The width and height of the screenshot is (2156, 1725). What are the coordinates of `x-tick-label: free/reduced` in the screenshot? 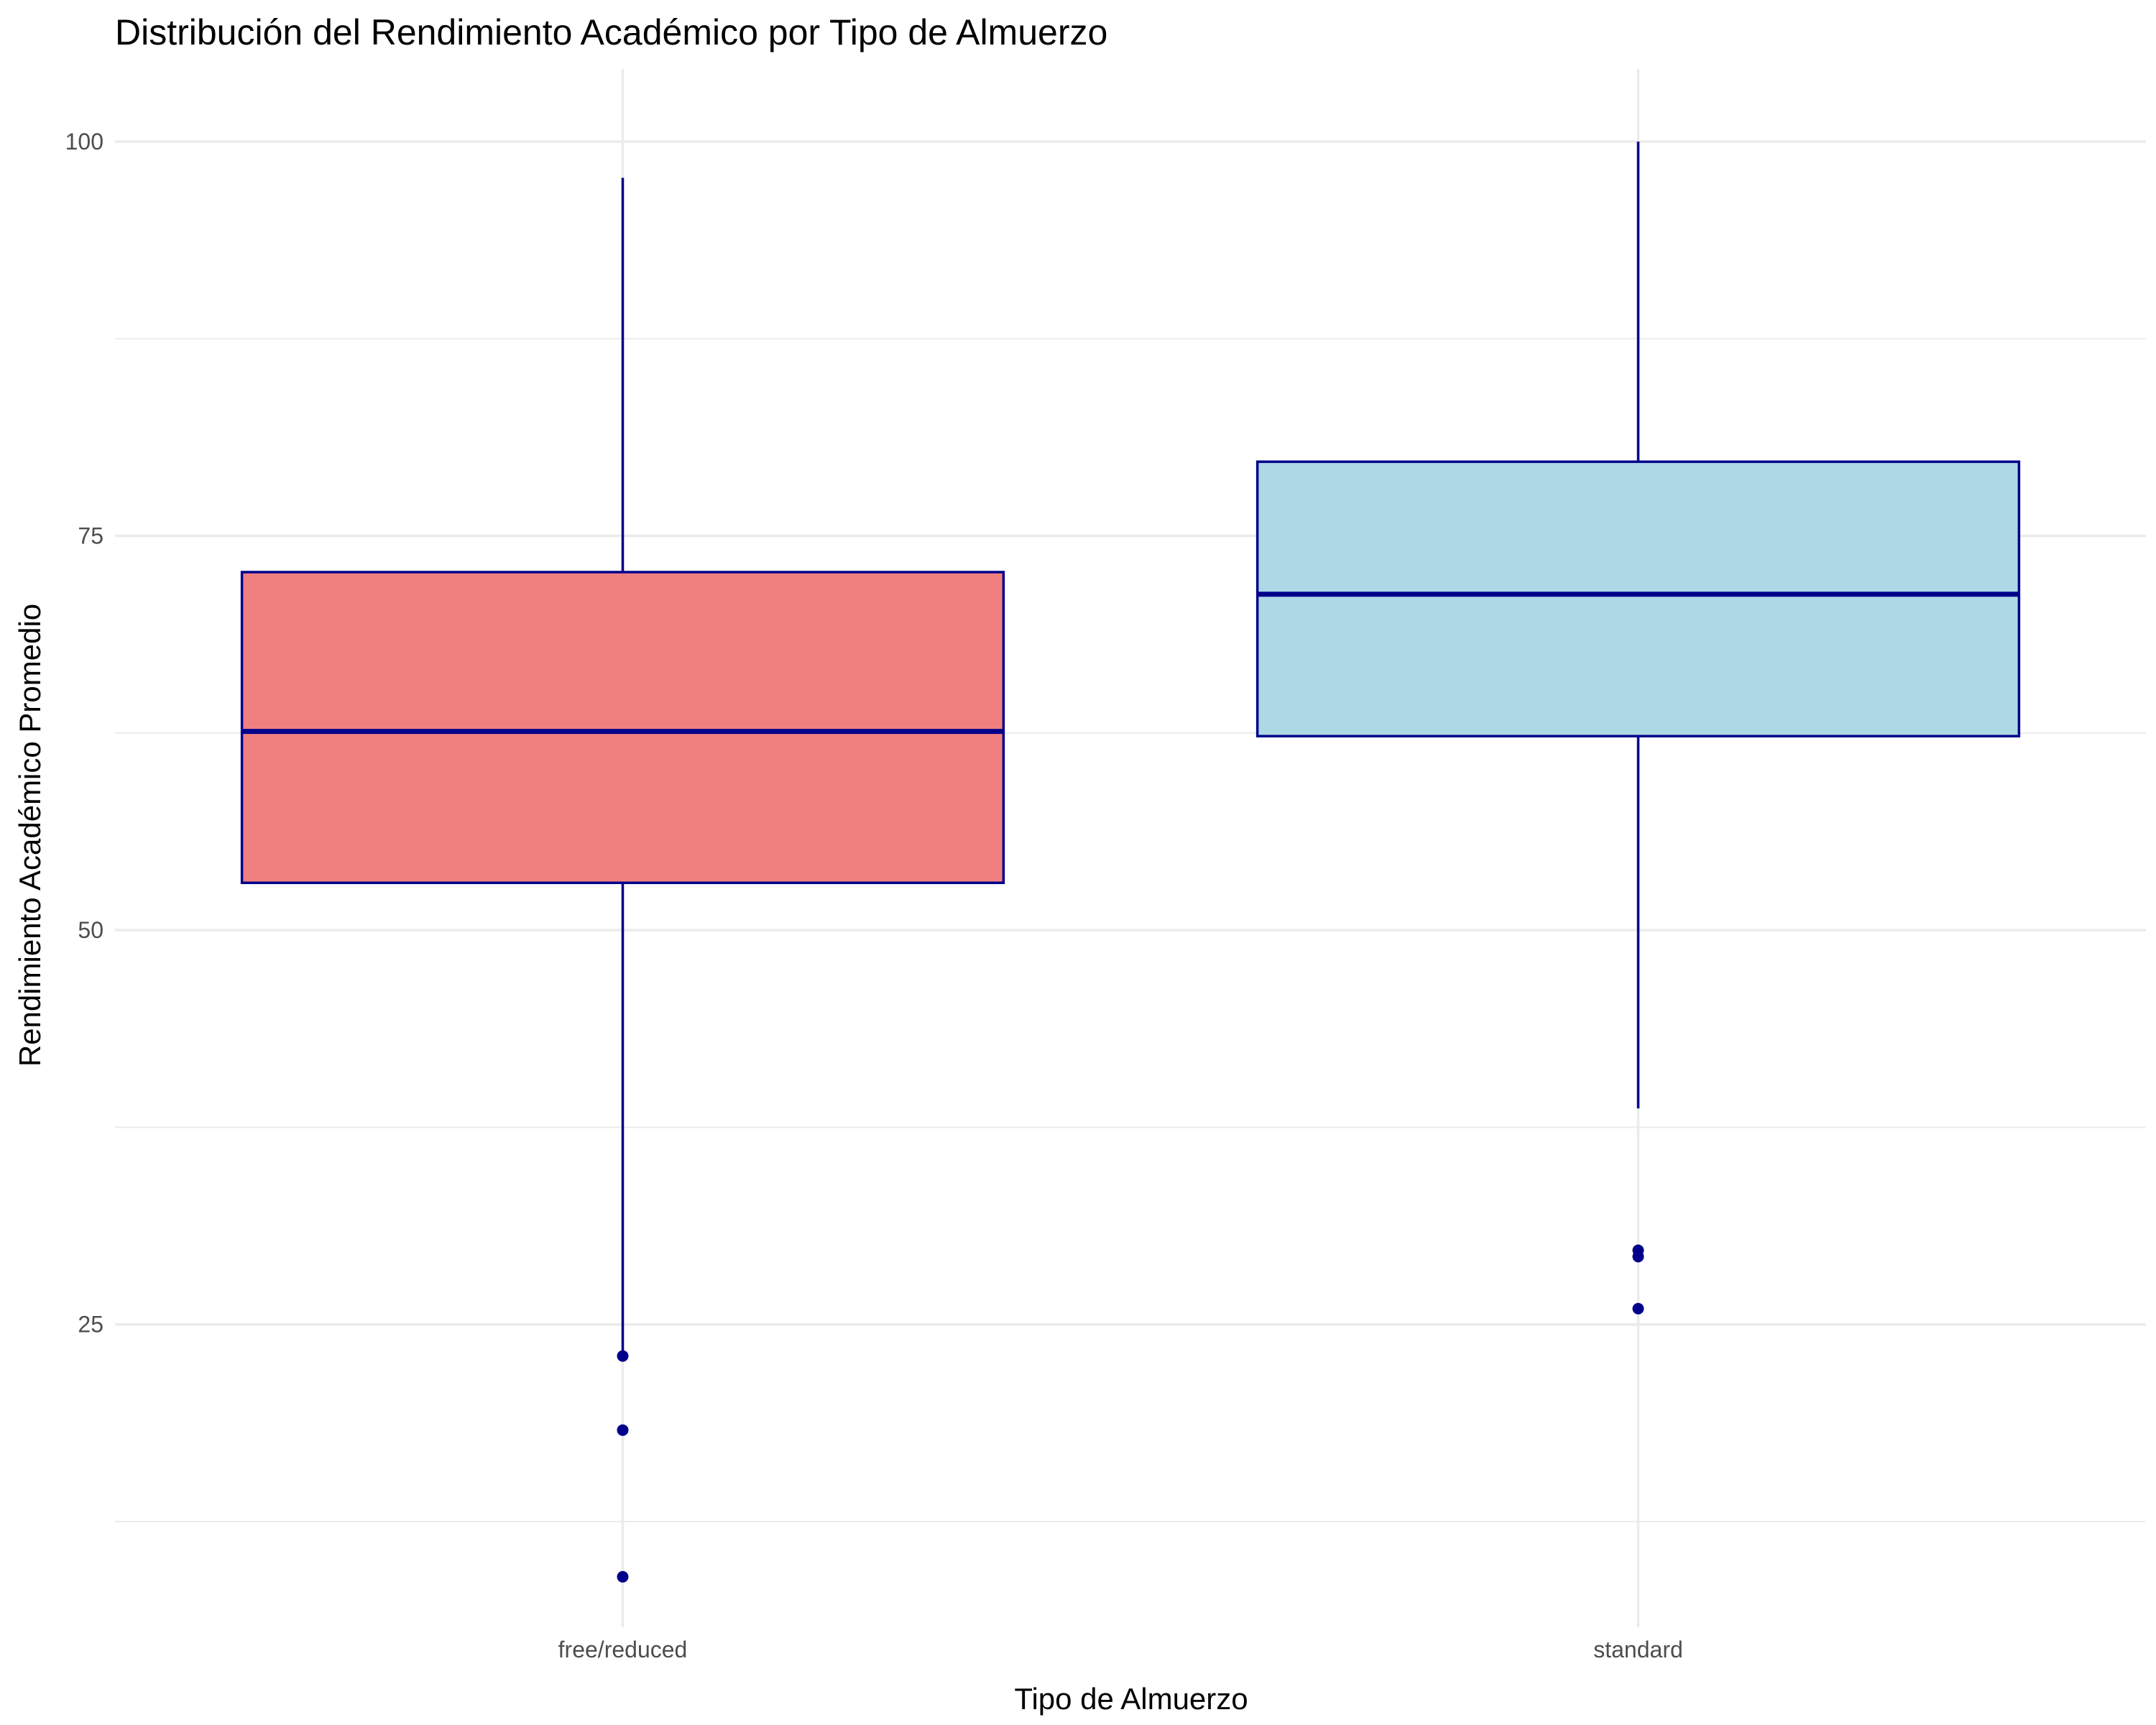 It's located at (623, 1649).